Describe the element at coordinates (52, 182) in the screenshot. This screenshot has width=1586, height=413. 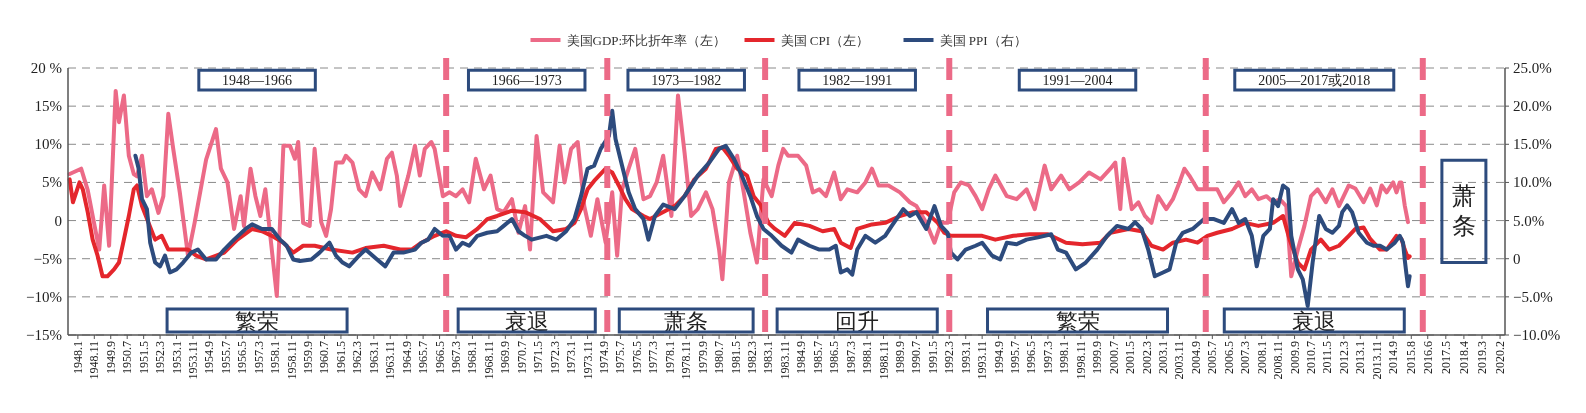
I see `y-tick-label: 5%` at that location.